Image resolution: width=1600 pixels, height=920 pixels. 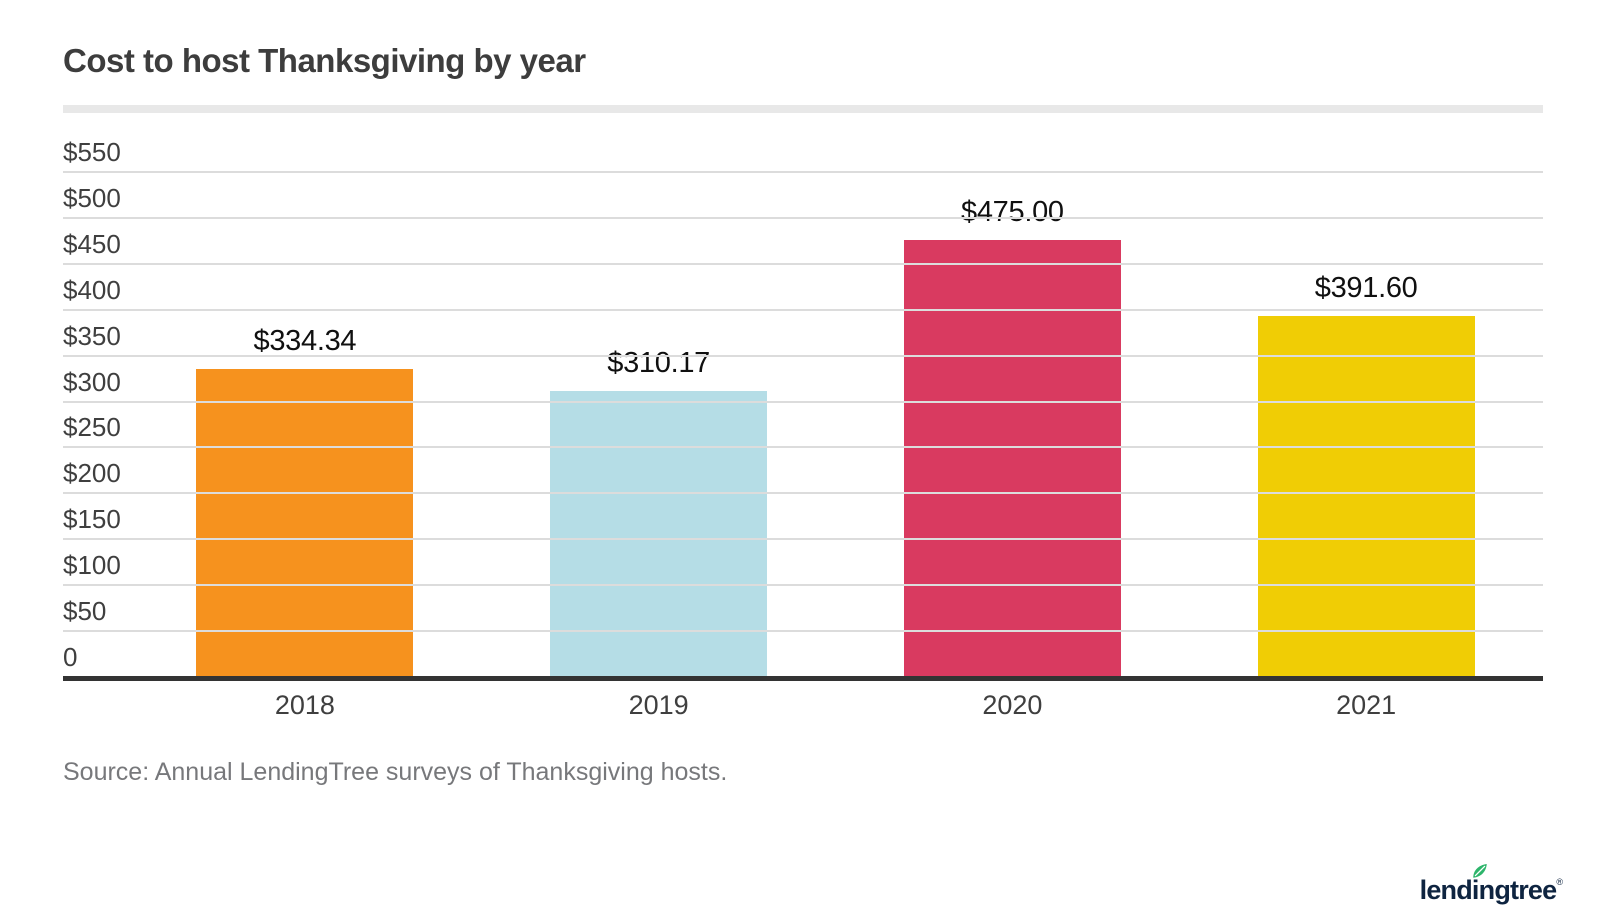 What do you see at coordinates (92, 289) in the screenshot?
I see `y-axis-tick-label: $400` at bounding box center [92, 289].